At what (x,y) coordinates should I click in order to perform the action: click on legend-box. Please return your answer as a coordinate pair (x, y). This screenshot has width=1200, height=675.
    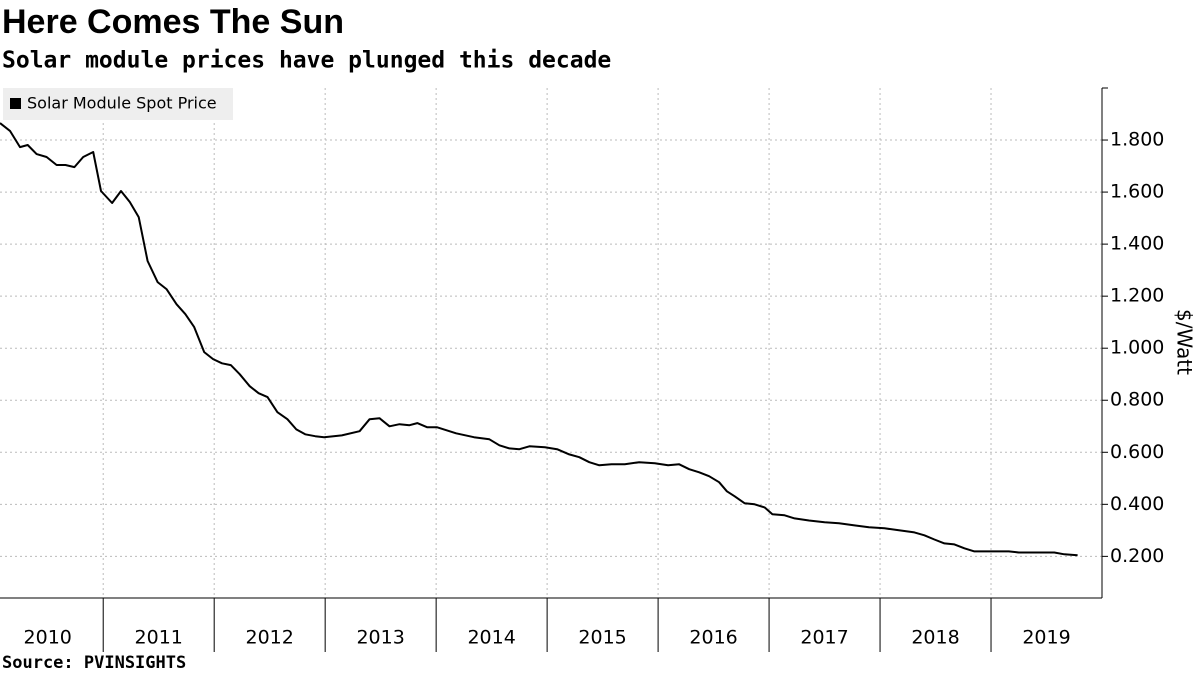
    Looking at the image, I should click on (118, 104).